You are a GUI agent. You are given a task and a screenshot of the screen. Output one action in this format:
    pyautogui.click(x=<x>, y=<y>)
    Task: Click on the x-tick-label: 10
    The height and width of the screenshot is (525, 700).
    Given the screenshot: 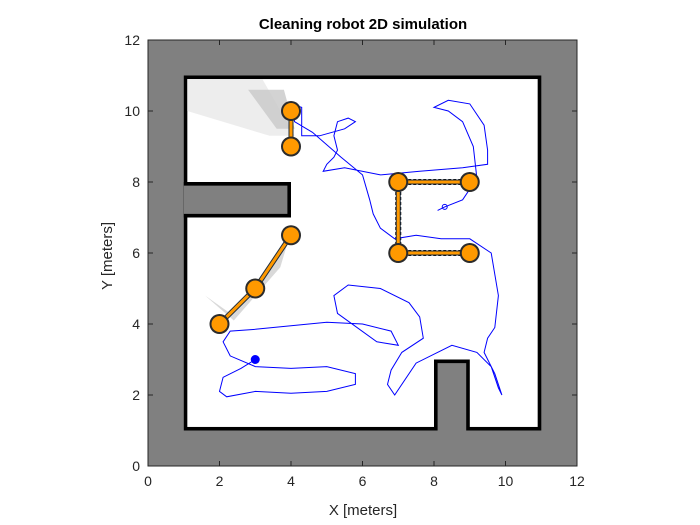 What is the action you would take?
    pyautogui.click(x=506, y=481)
    